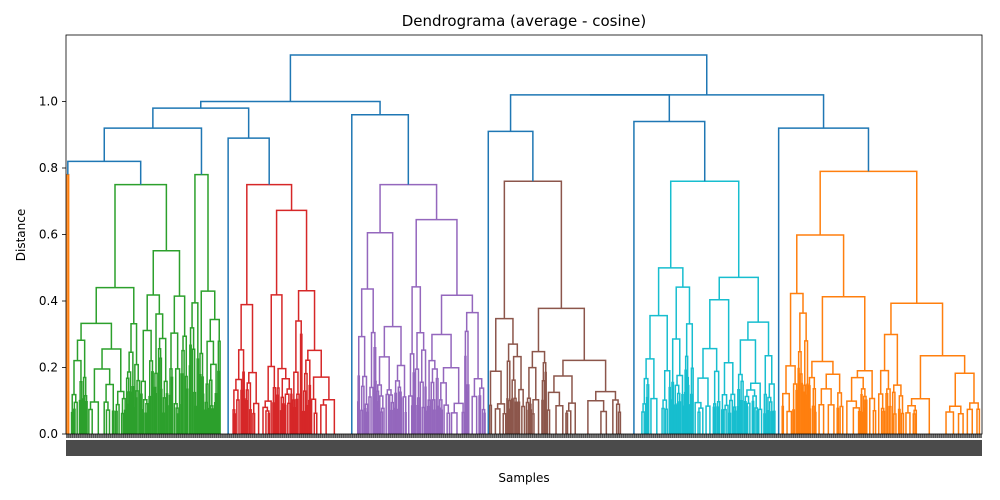  Describe the element at coordinates (21, 235) in the screenshot. I see `y-axis-label: Distance` at that location.